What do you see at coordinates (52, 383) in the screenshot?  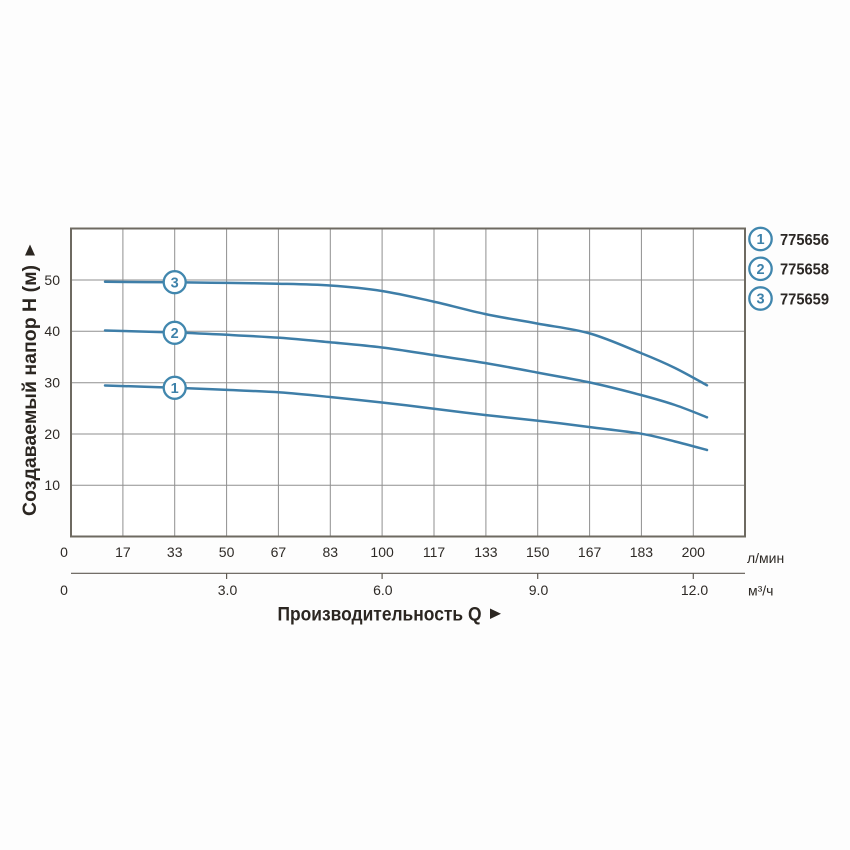 I see `svg-text: 30` at bounding box center [52, 383].